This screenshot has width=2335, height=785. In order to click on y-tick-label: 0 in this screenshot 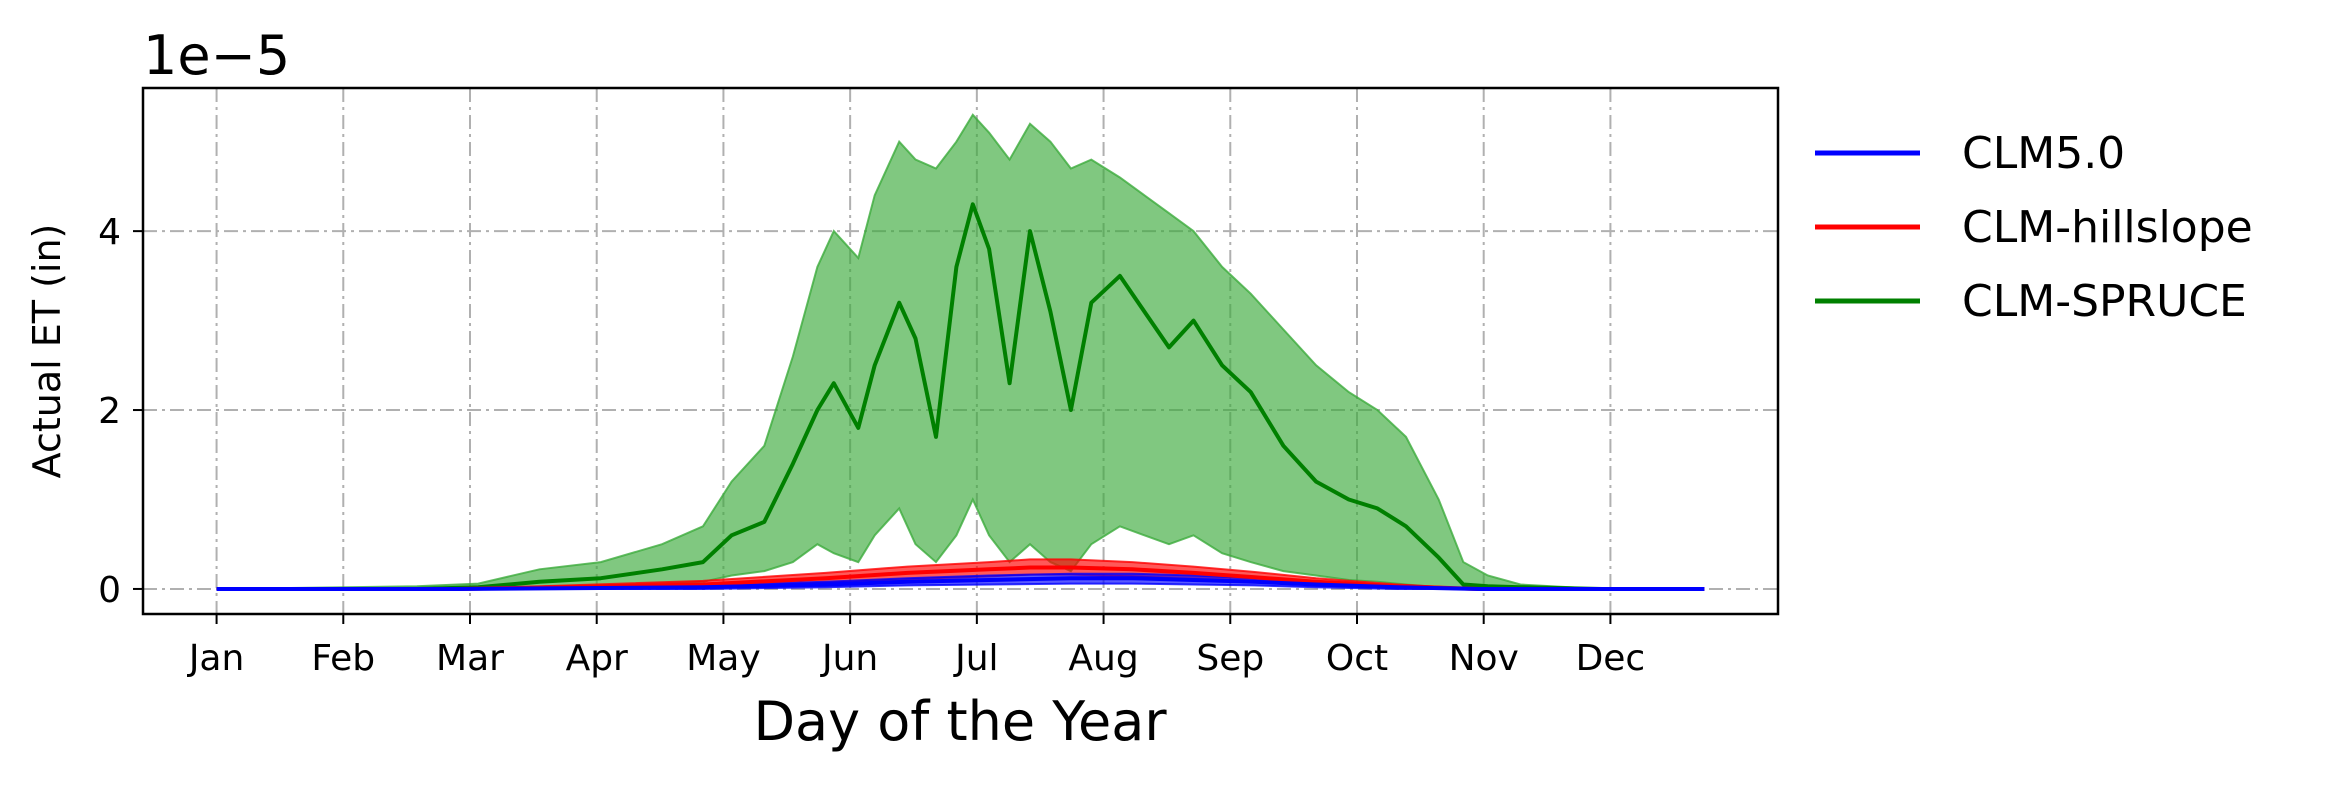, I will do `click(109, 590)`.